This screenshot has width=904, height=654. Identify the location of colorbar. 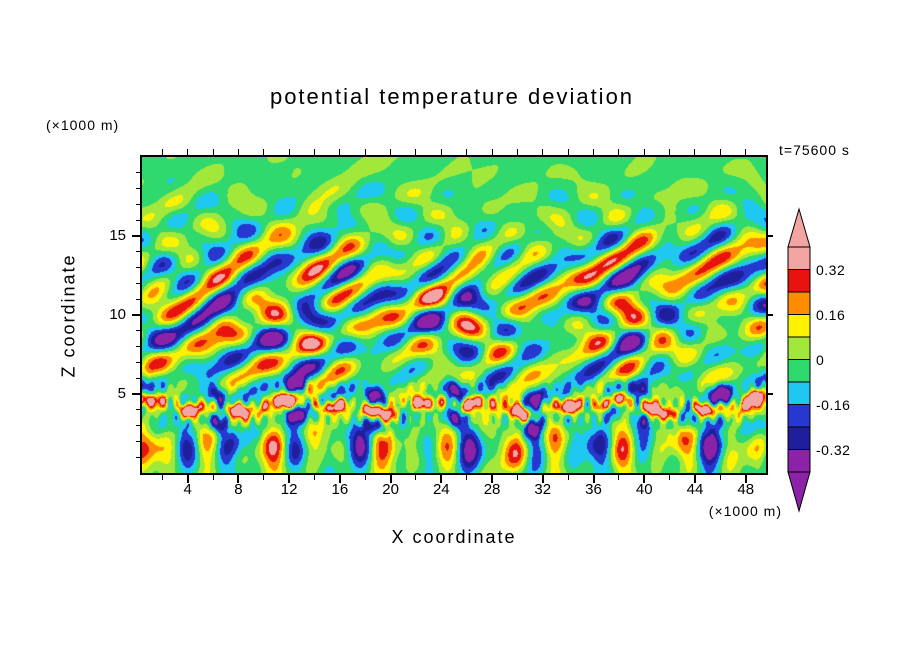
(799, 360).